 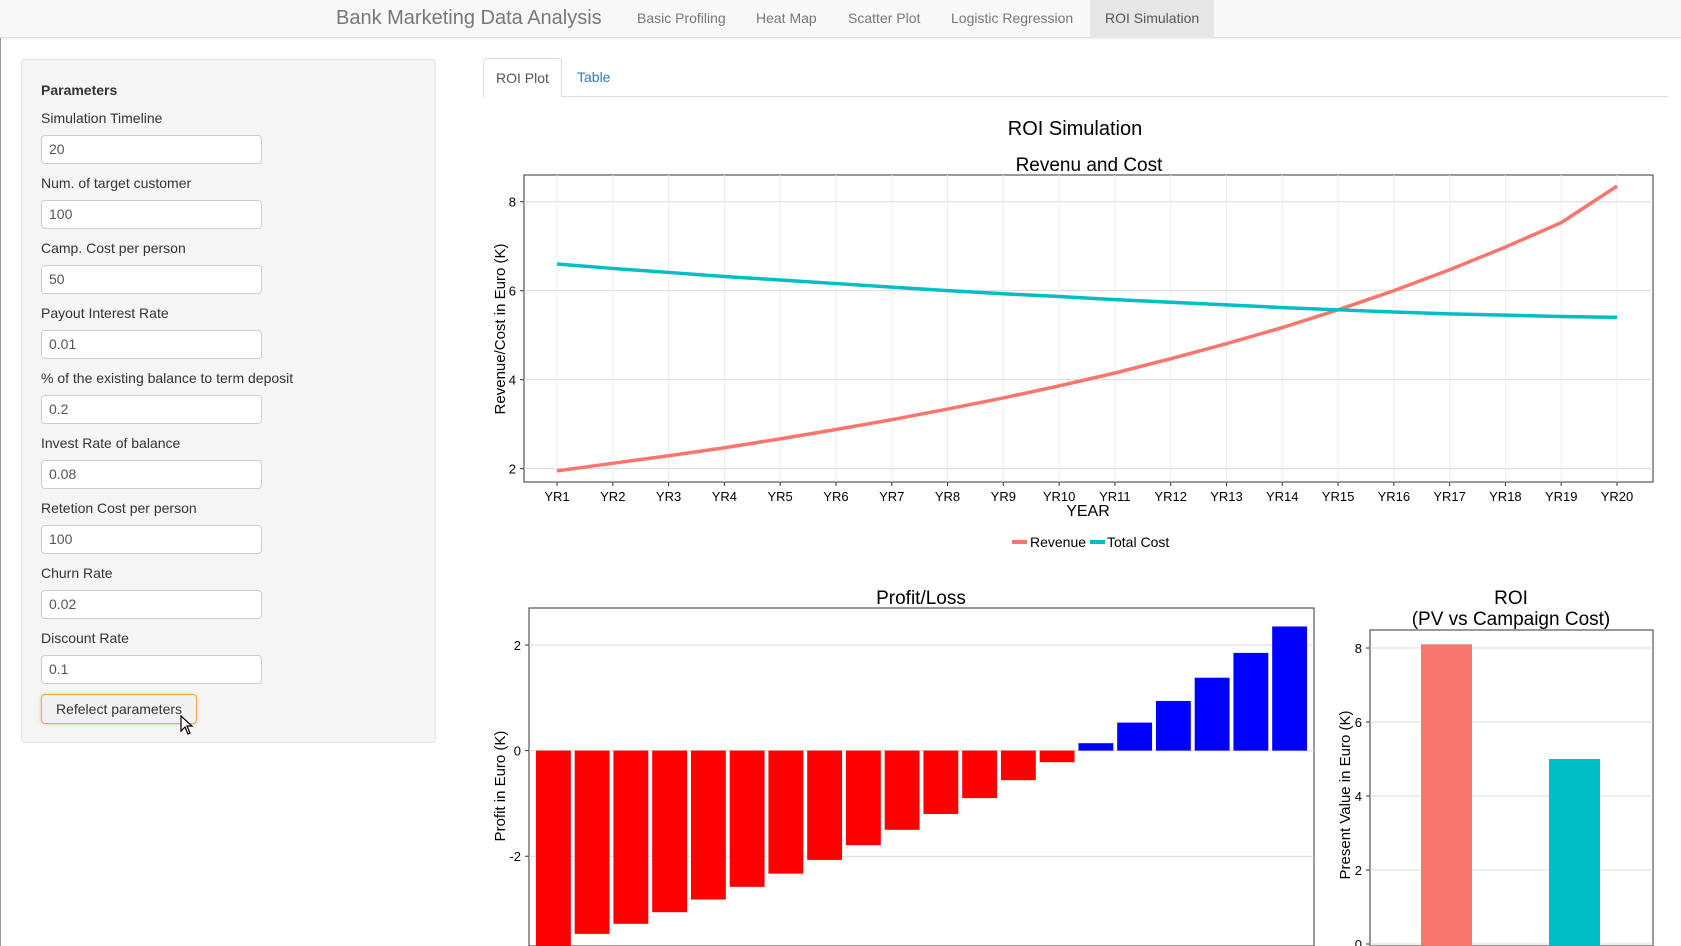 What do you see at coordinates (116, 183) in the screenshot?
I see `target-customer-label: Num. of target customer` at bounding box center [116, 183].